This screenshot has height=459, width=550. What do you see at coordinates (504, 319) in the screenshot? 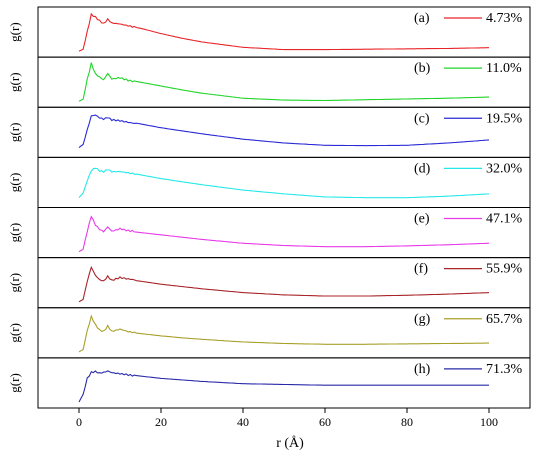
I see `legend-label: 65.7%` at bounding box center [504, 319].